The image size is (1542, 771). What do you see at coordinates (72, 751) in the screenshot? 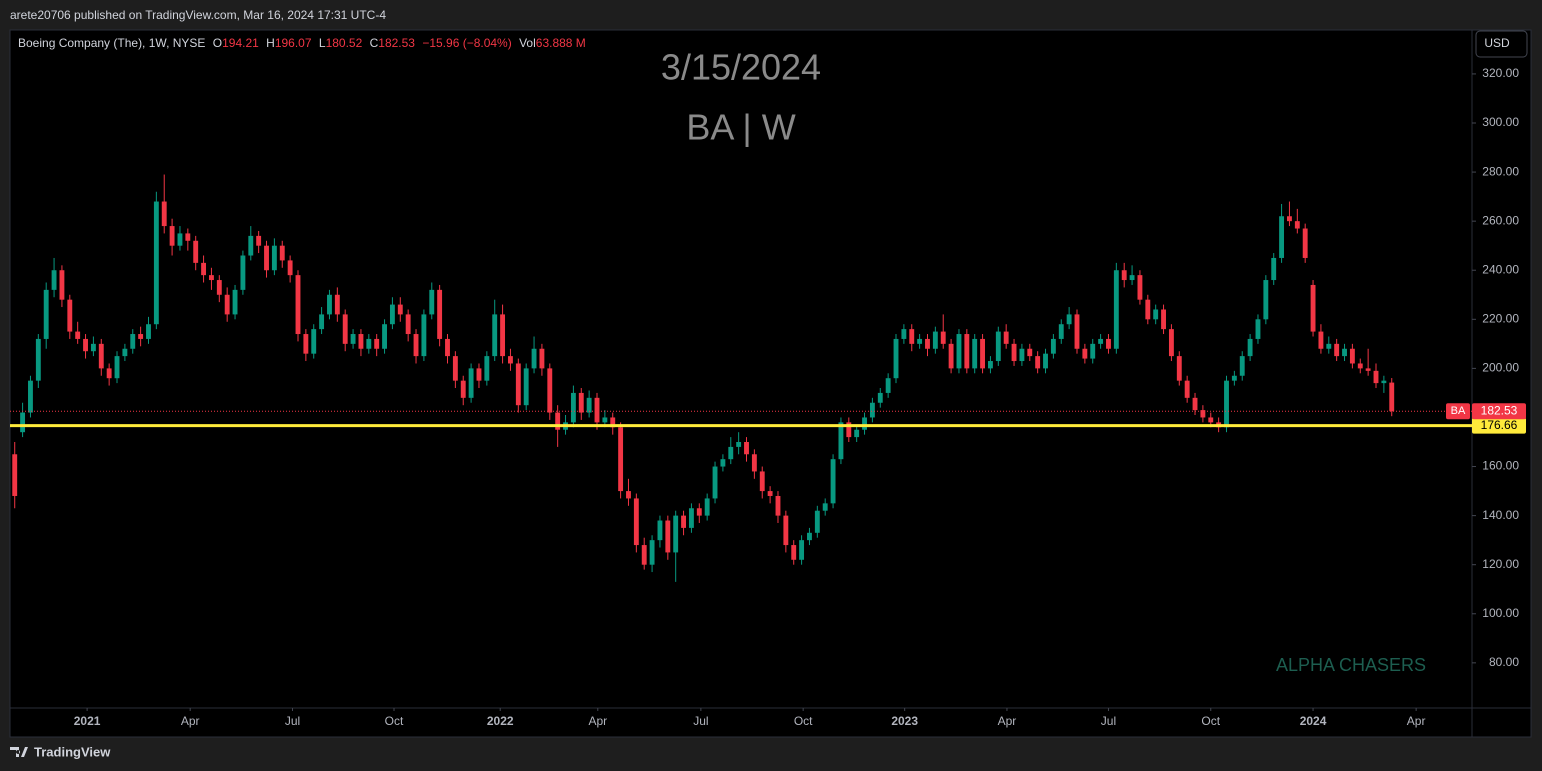
I see `brand: TradingView` at bounding box center [72, 751].